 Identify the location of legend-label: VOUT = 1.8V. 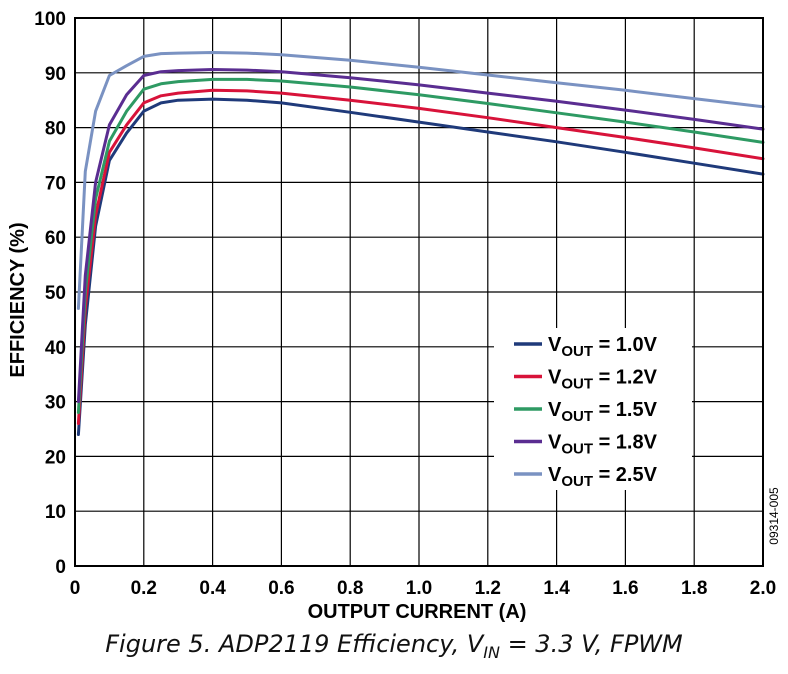
(603, 445).